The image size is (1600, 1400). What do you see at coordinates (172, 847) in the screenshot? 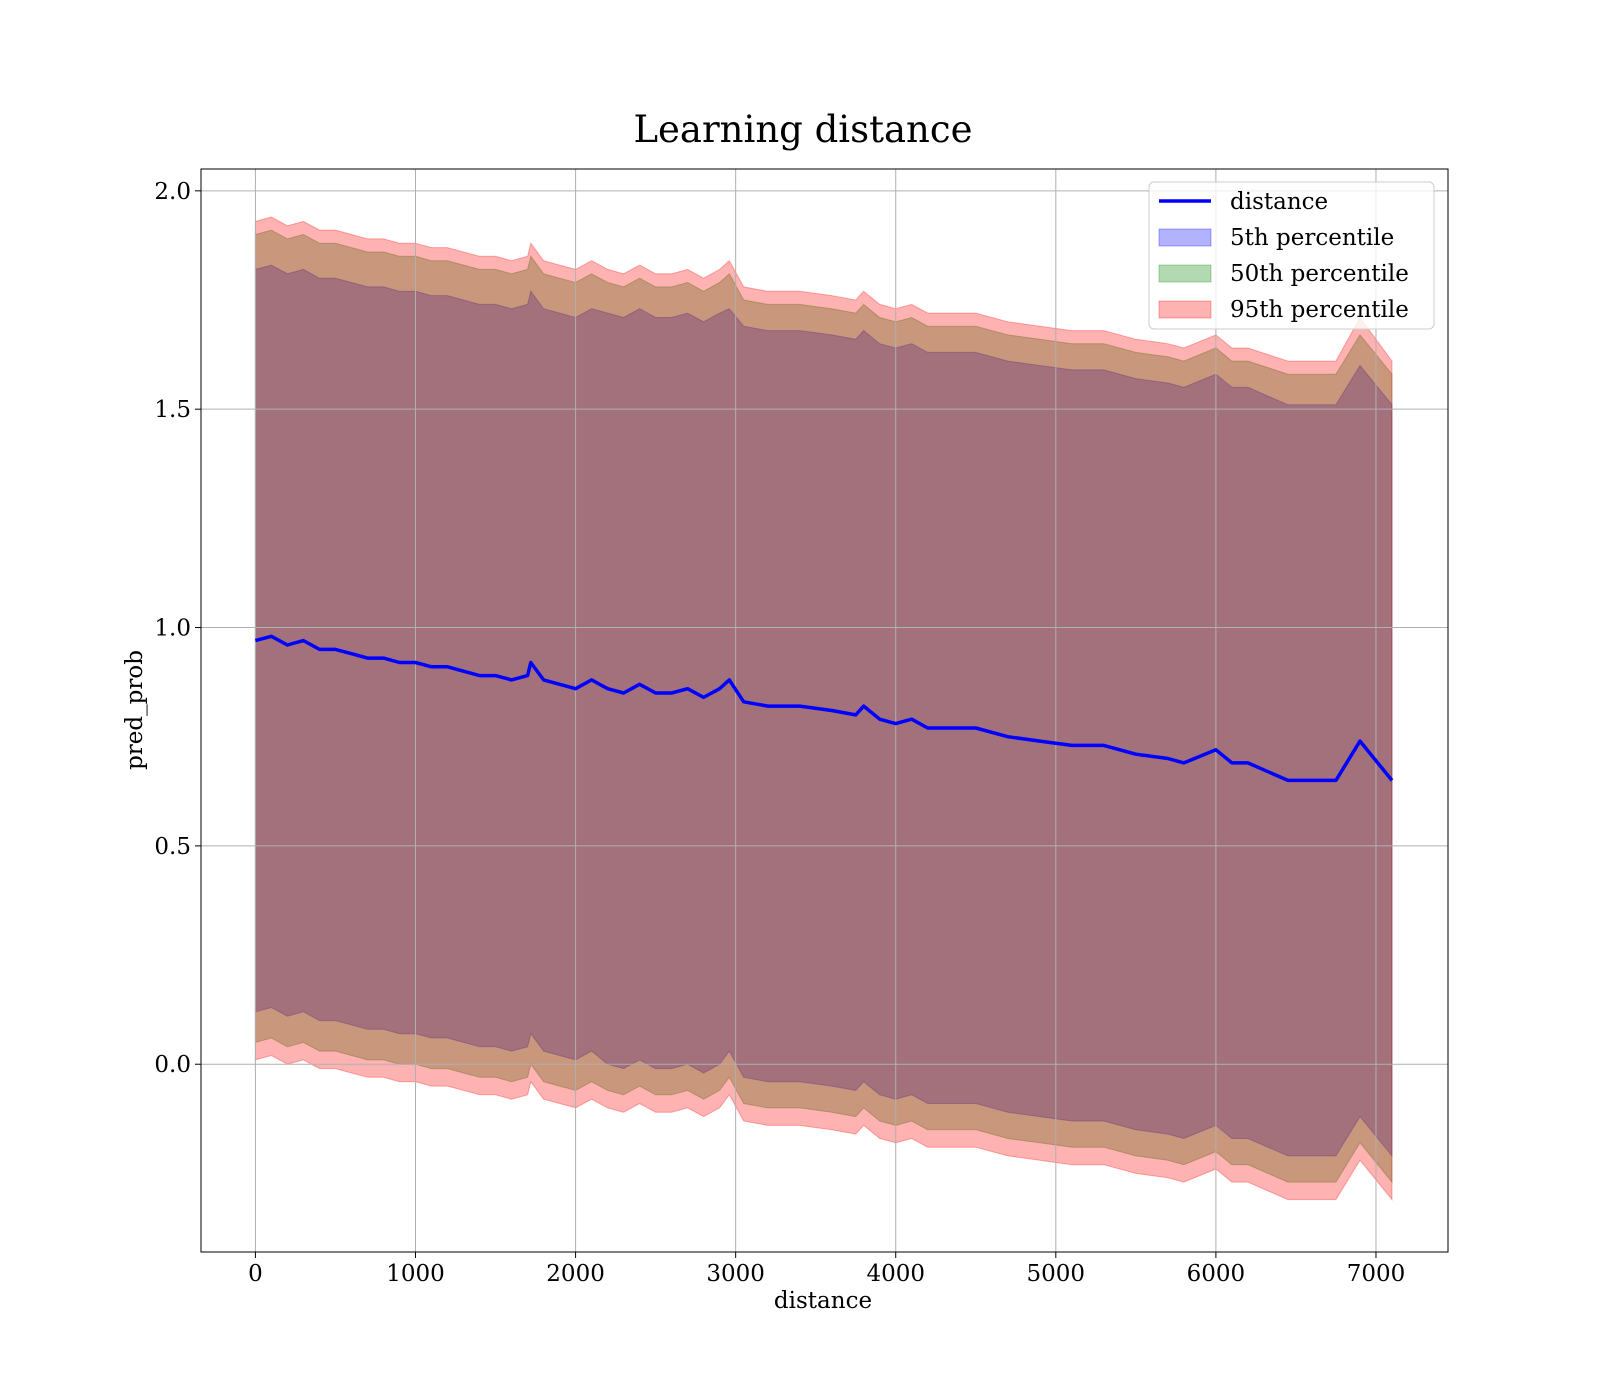
I see `y-tick-label: 0.5` at bounding box center [172, 847].